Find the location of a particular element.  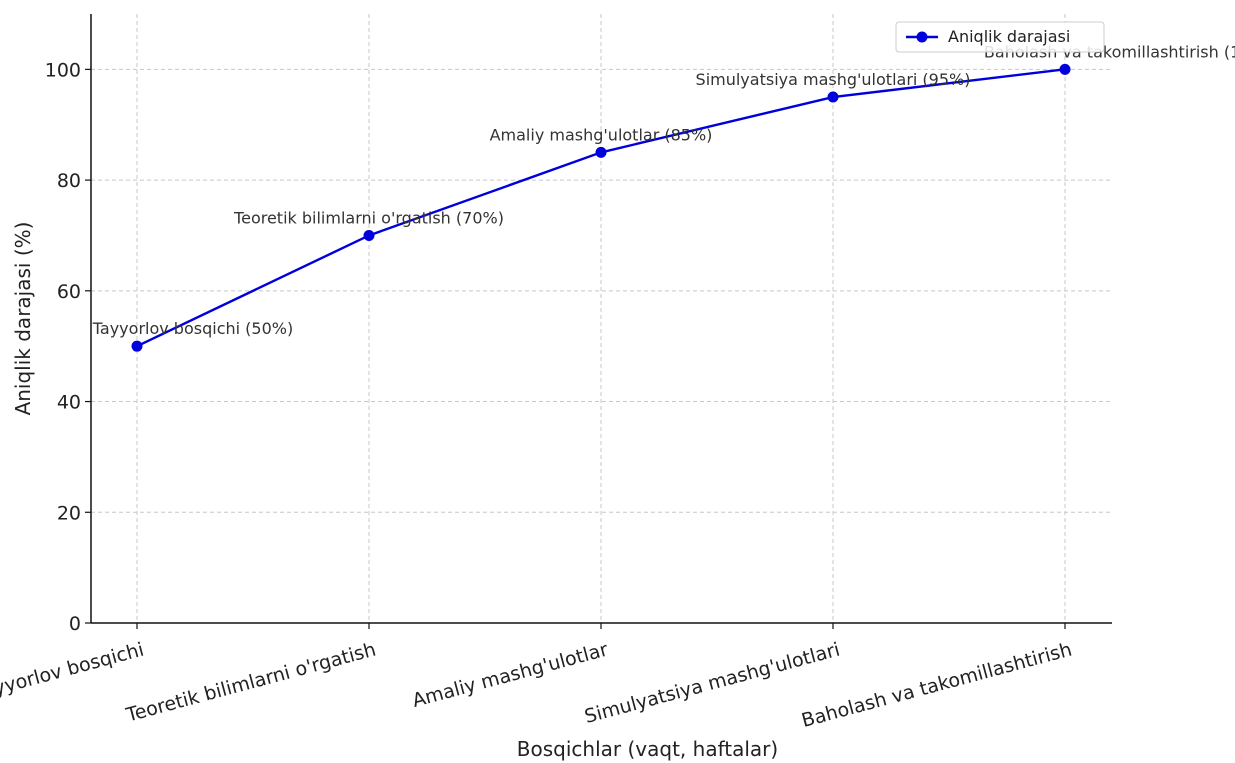

legend: Aniqlik darajasi is located at coordinates (1000, 37).